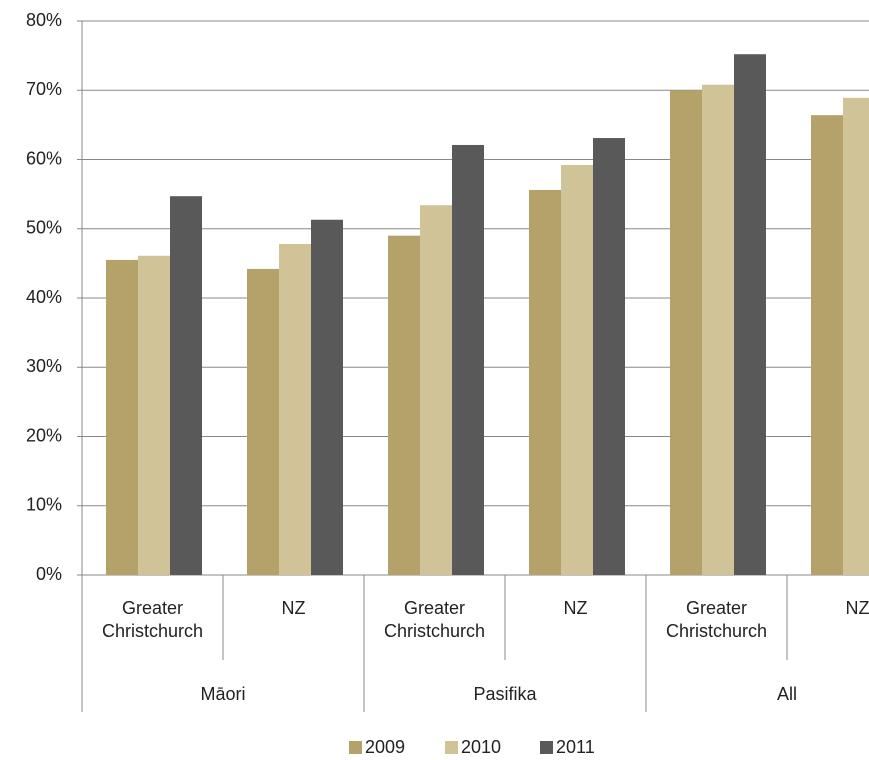 Image resolution: width=869 pixels, height=760 pixels. Describe the element at coordinates (481, 747) in the screenshot. I see `legend-label: 2010` at that location.